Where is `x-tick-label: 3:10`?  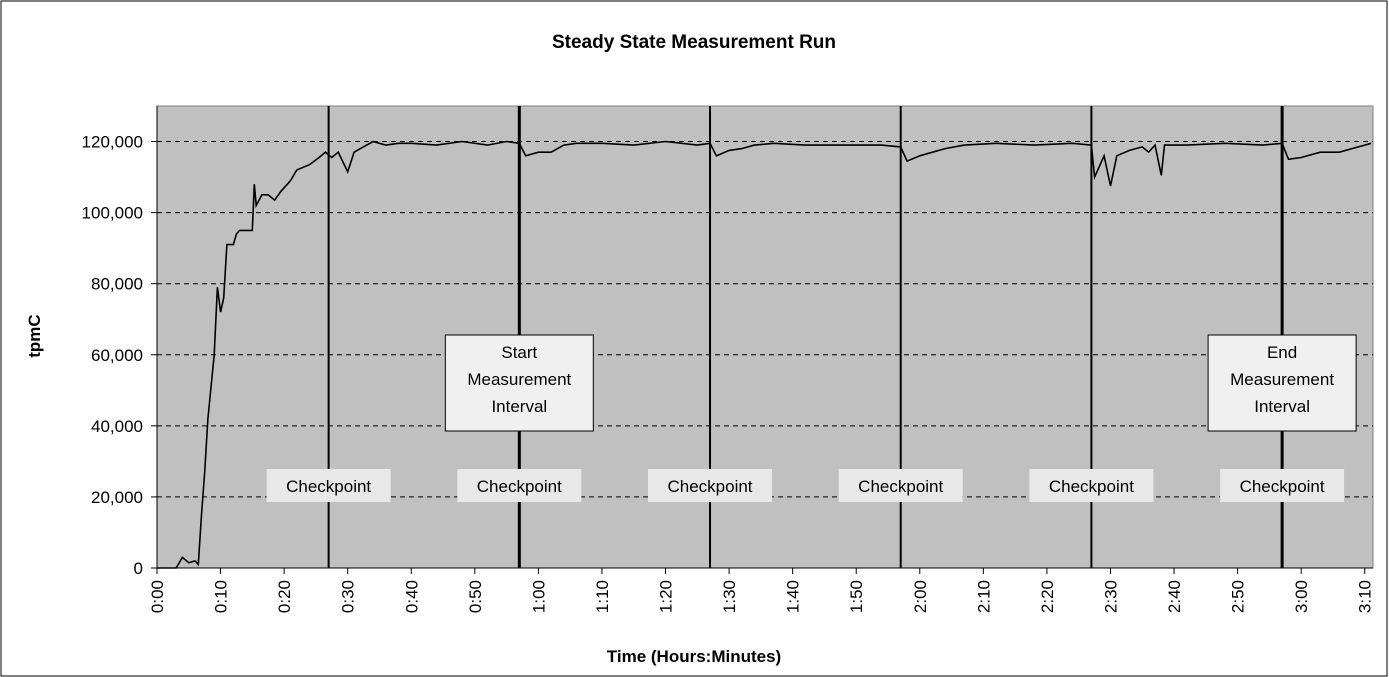 x-tick-label: 3:10 is located at coordinates (1365, 596).